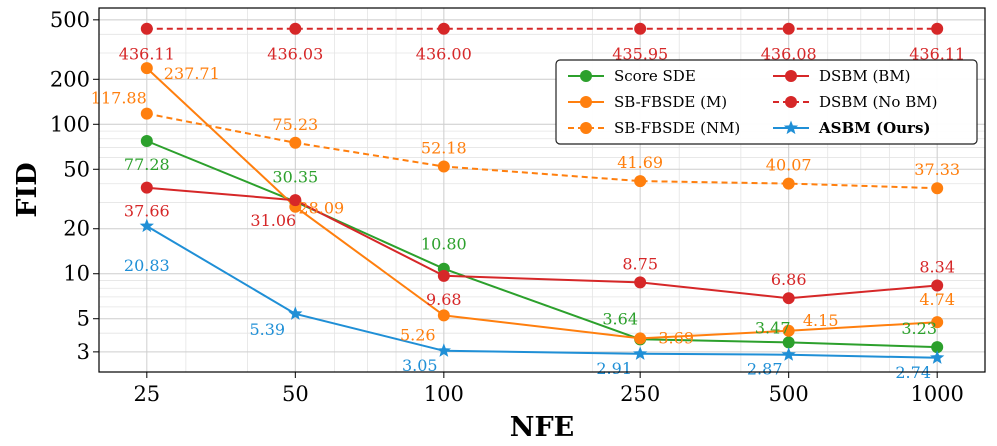 This screenshot has height=446, width=997. Describe the element at coordinates (70, 124) in the screenshot. I see `y-tick-label: 100` at that location.